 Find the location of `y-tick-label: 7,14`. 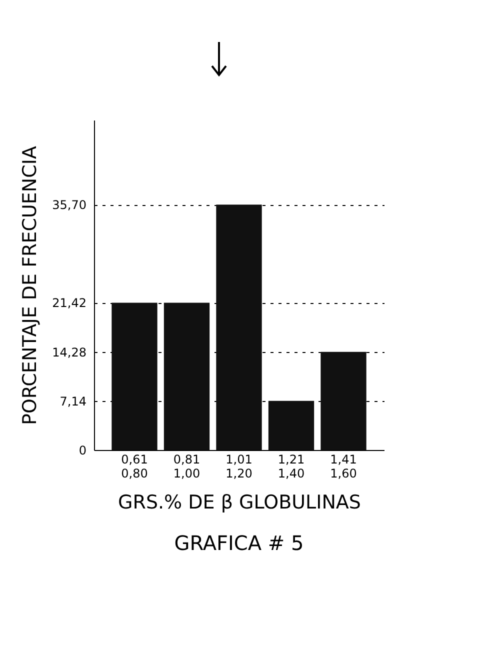

y-tick-label: 7,14 is located at coordinates (73, 401).